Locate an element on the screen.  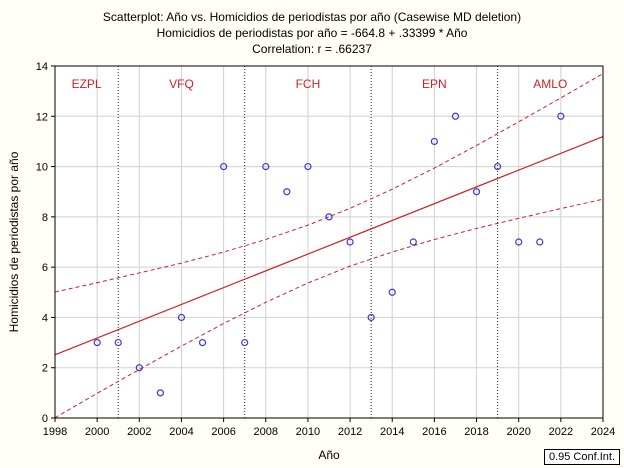
x-tick-label: 2002 is located at coordinates (139, 432).